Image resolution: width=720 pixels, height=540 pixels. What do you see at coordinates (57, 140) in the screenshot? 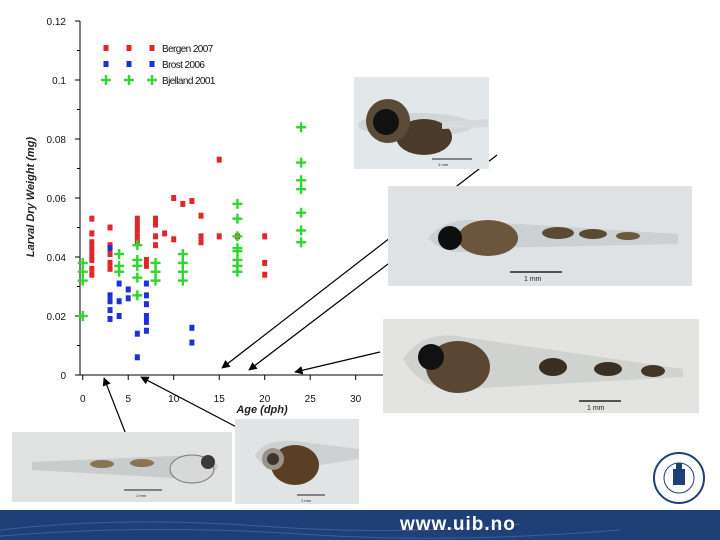
I see `y-tick-label: 0.08` at bounding box center [57, 140].